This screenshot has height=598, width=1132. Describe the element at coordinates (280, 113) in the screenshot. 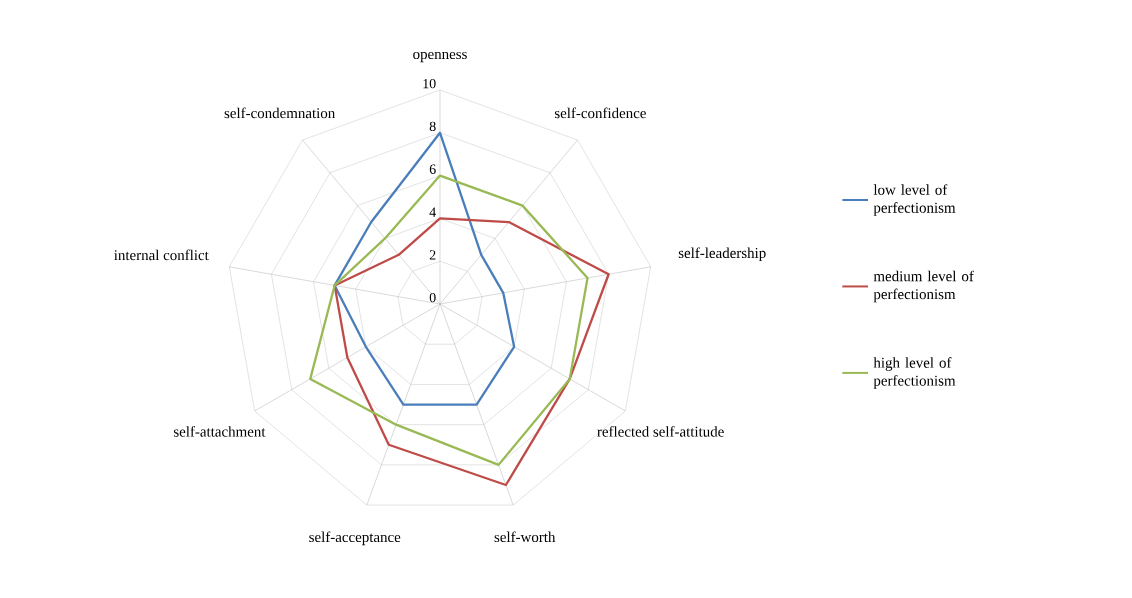

I see `spoke-label: self-condemnation` at that location.